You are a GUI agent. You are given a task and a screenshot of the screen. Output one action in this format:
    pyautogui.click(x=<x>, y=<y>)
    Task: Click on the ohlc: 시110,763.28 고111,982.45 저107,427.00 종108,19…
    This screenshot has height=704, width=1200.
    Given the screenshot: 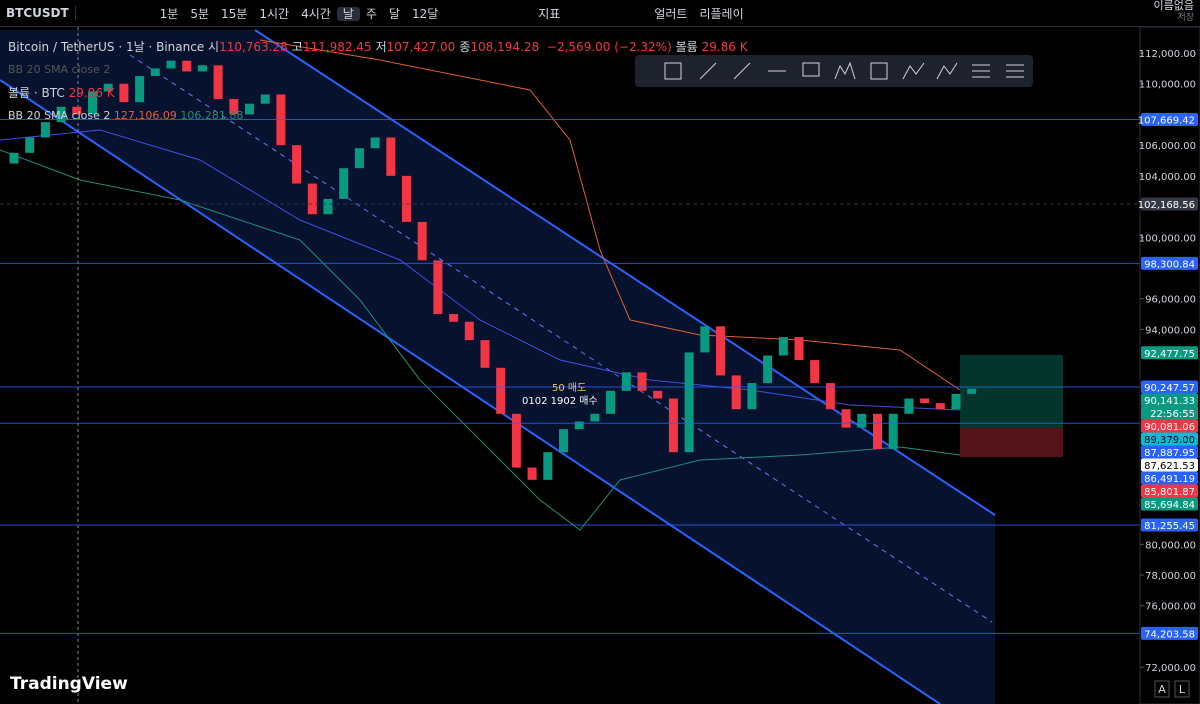 What is the action you would take?
    pyautogui.click(x=375, y=47)
    